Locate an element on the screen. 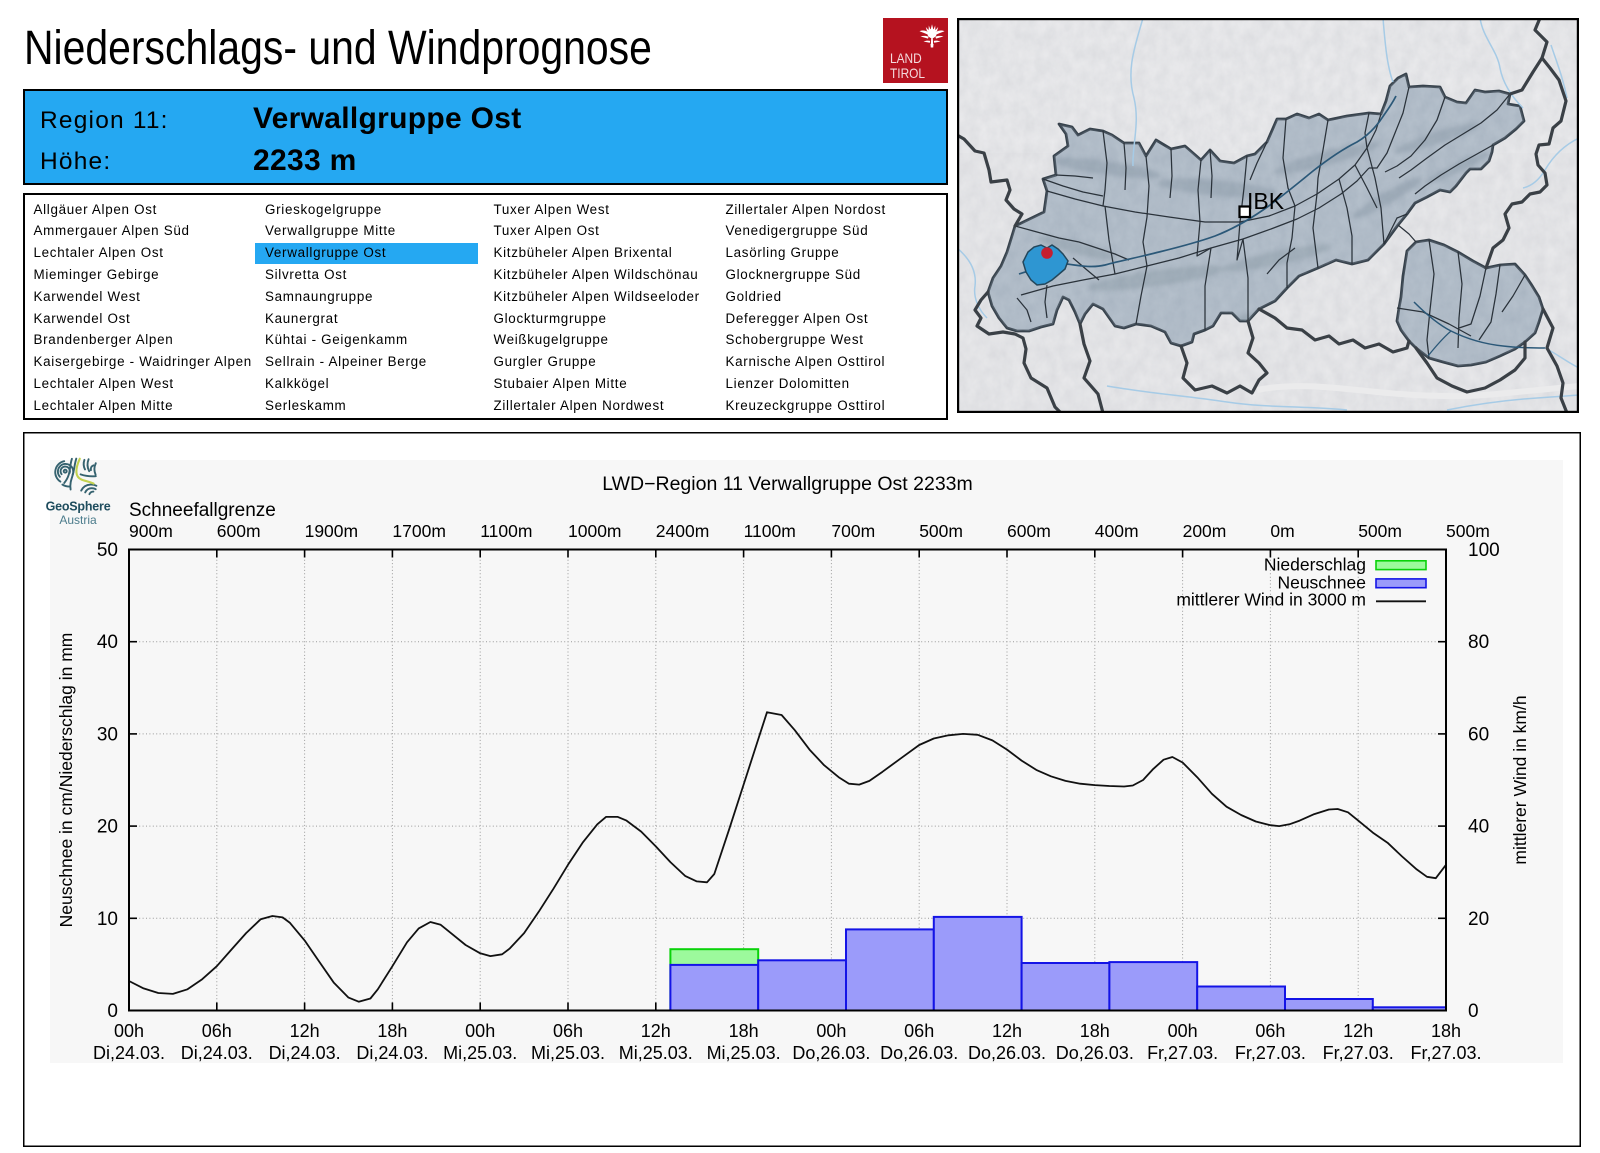  svg-text: 100 is located at coordinates (1484, 550).